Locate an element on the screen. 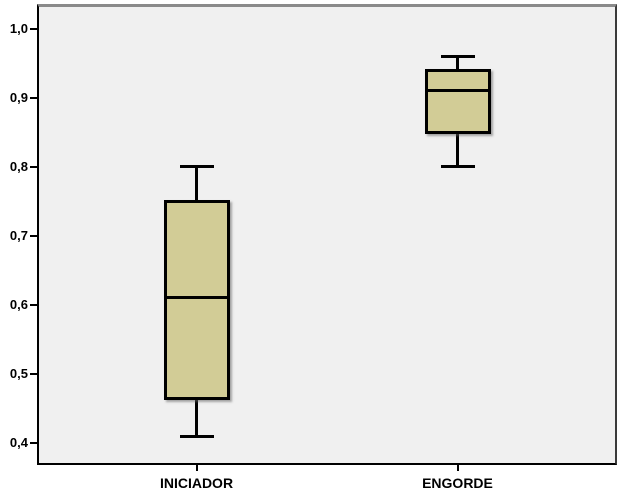 This screenshot has width=626, height=501. median-line-iniciador is located at coordinates (196, 298).